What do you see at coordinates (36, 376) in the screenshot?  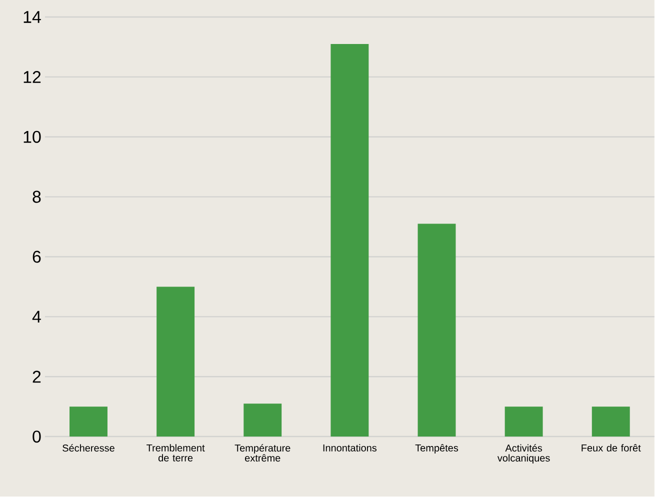 I see `y-tick-label: 2` at bounding box center [36, 376].